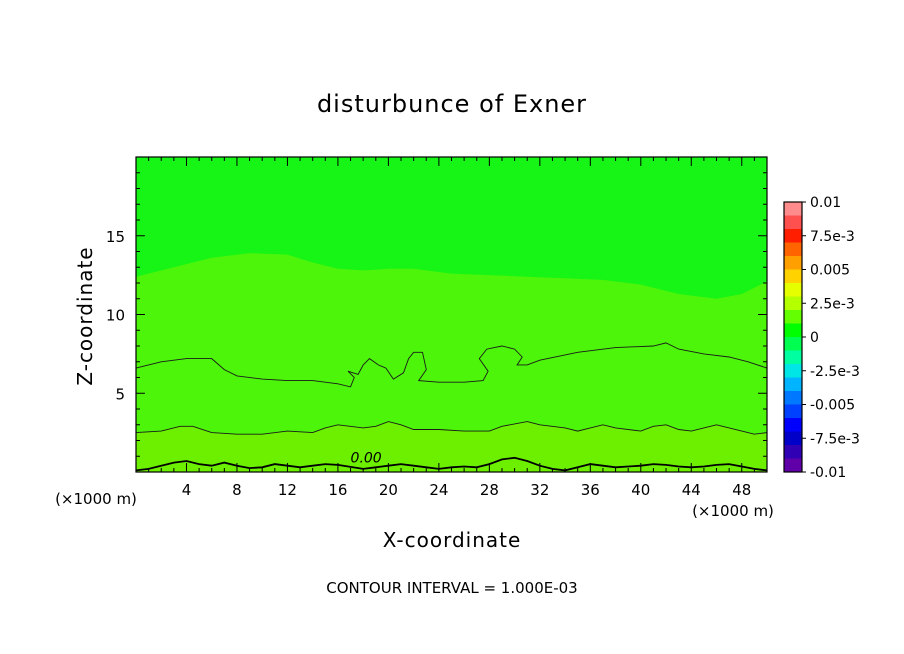 The width and height of the screenshot is (904, 654). I want to click on x-tick-label: 44, so click(691, 490).